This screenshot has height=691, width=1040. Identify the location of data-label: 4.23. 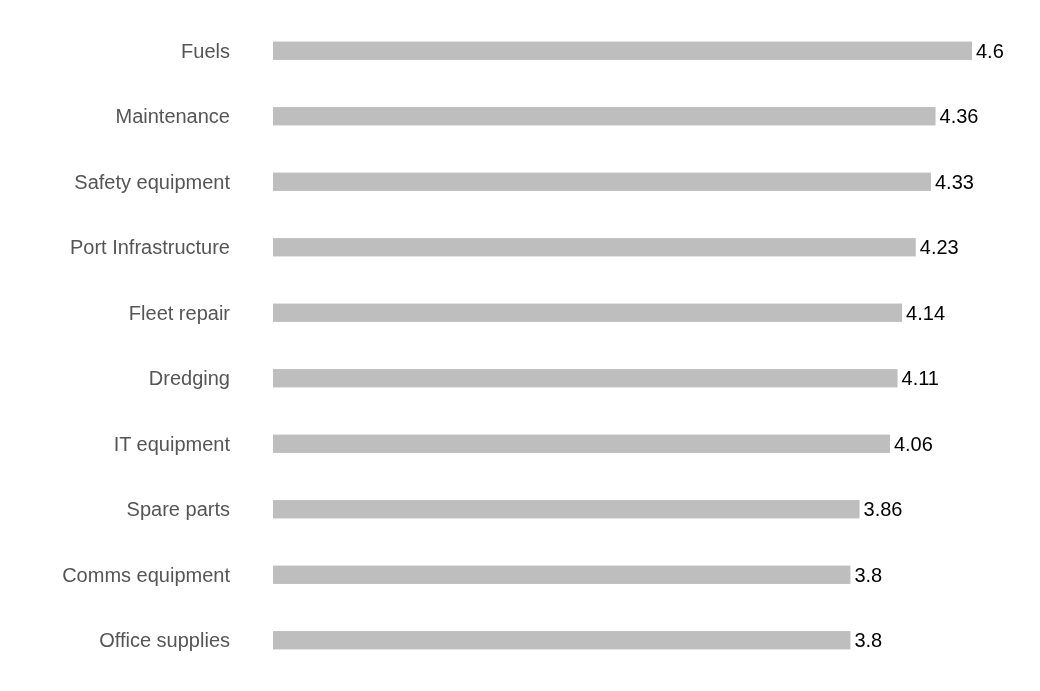
(939, 247).